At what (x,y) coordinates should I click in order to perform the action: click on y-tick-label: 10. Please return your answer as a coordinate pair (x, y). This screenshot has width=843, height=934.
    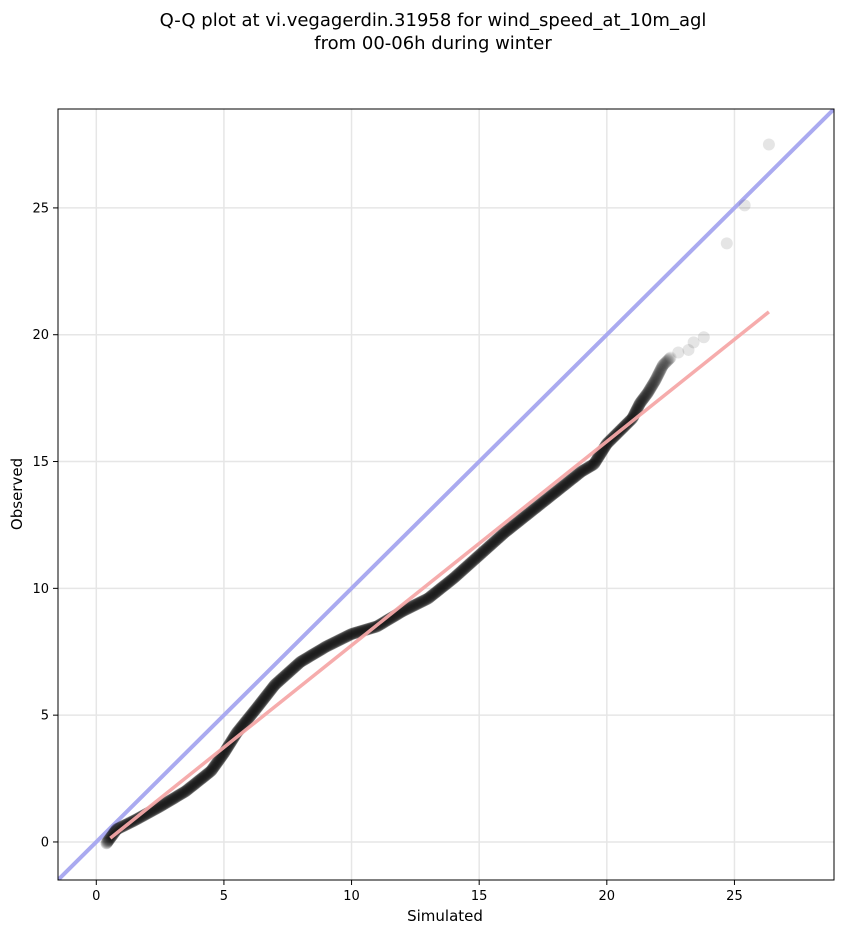
    Looking at the image, I should click on (40, 589).